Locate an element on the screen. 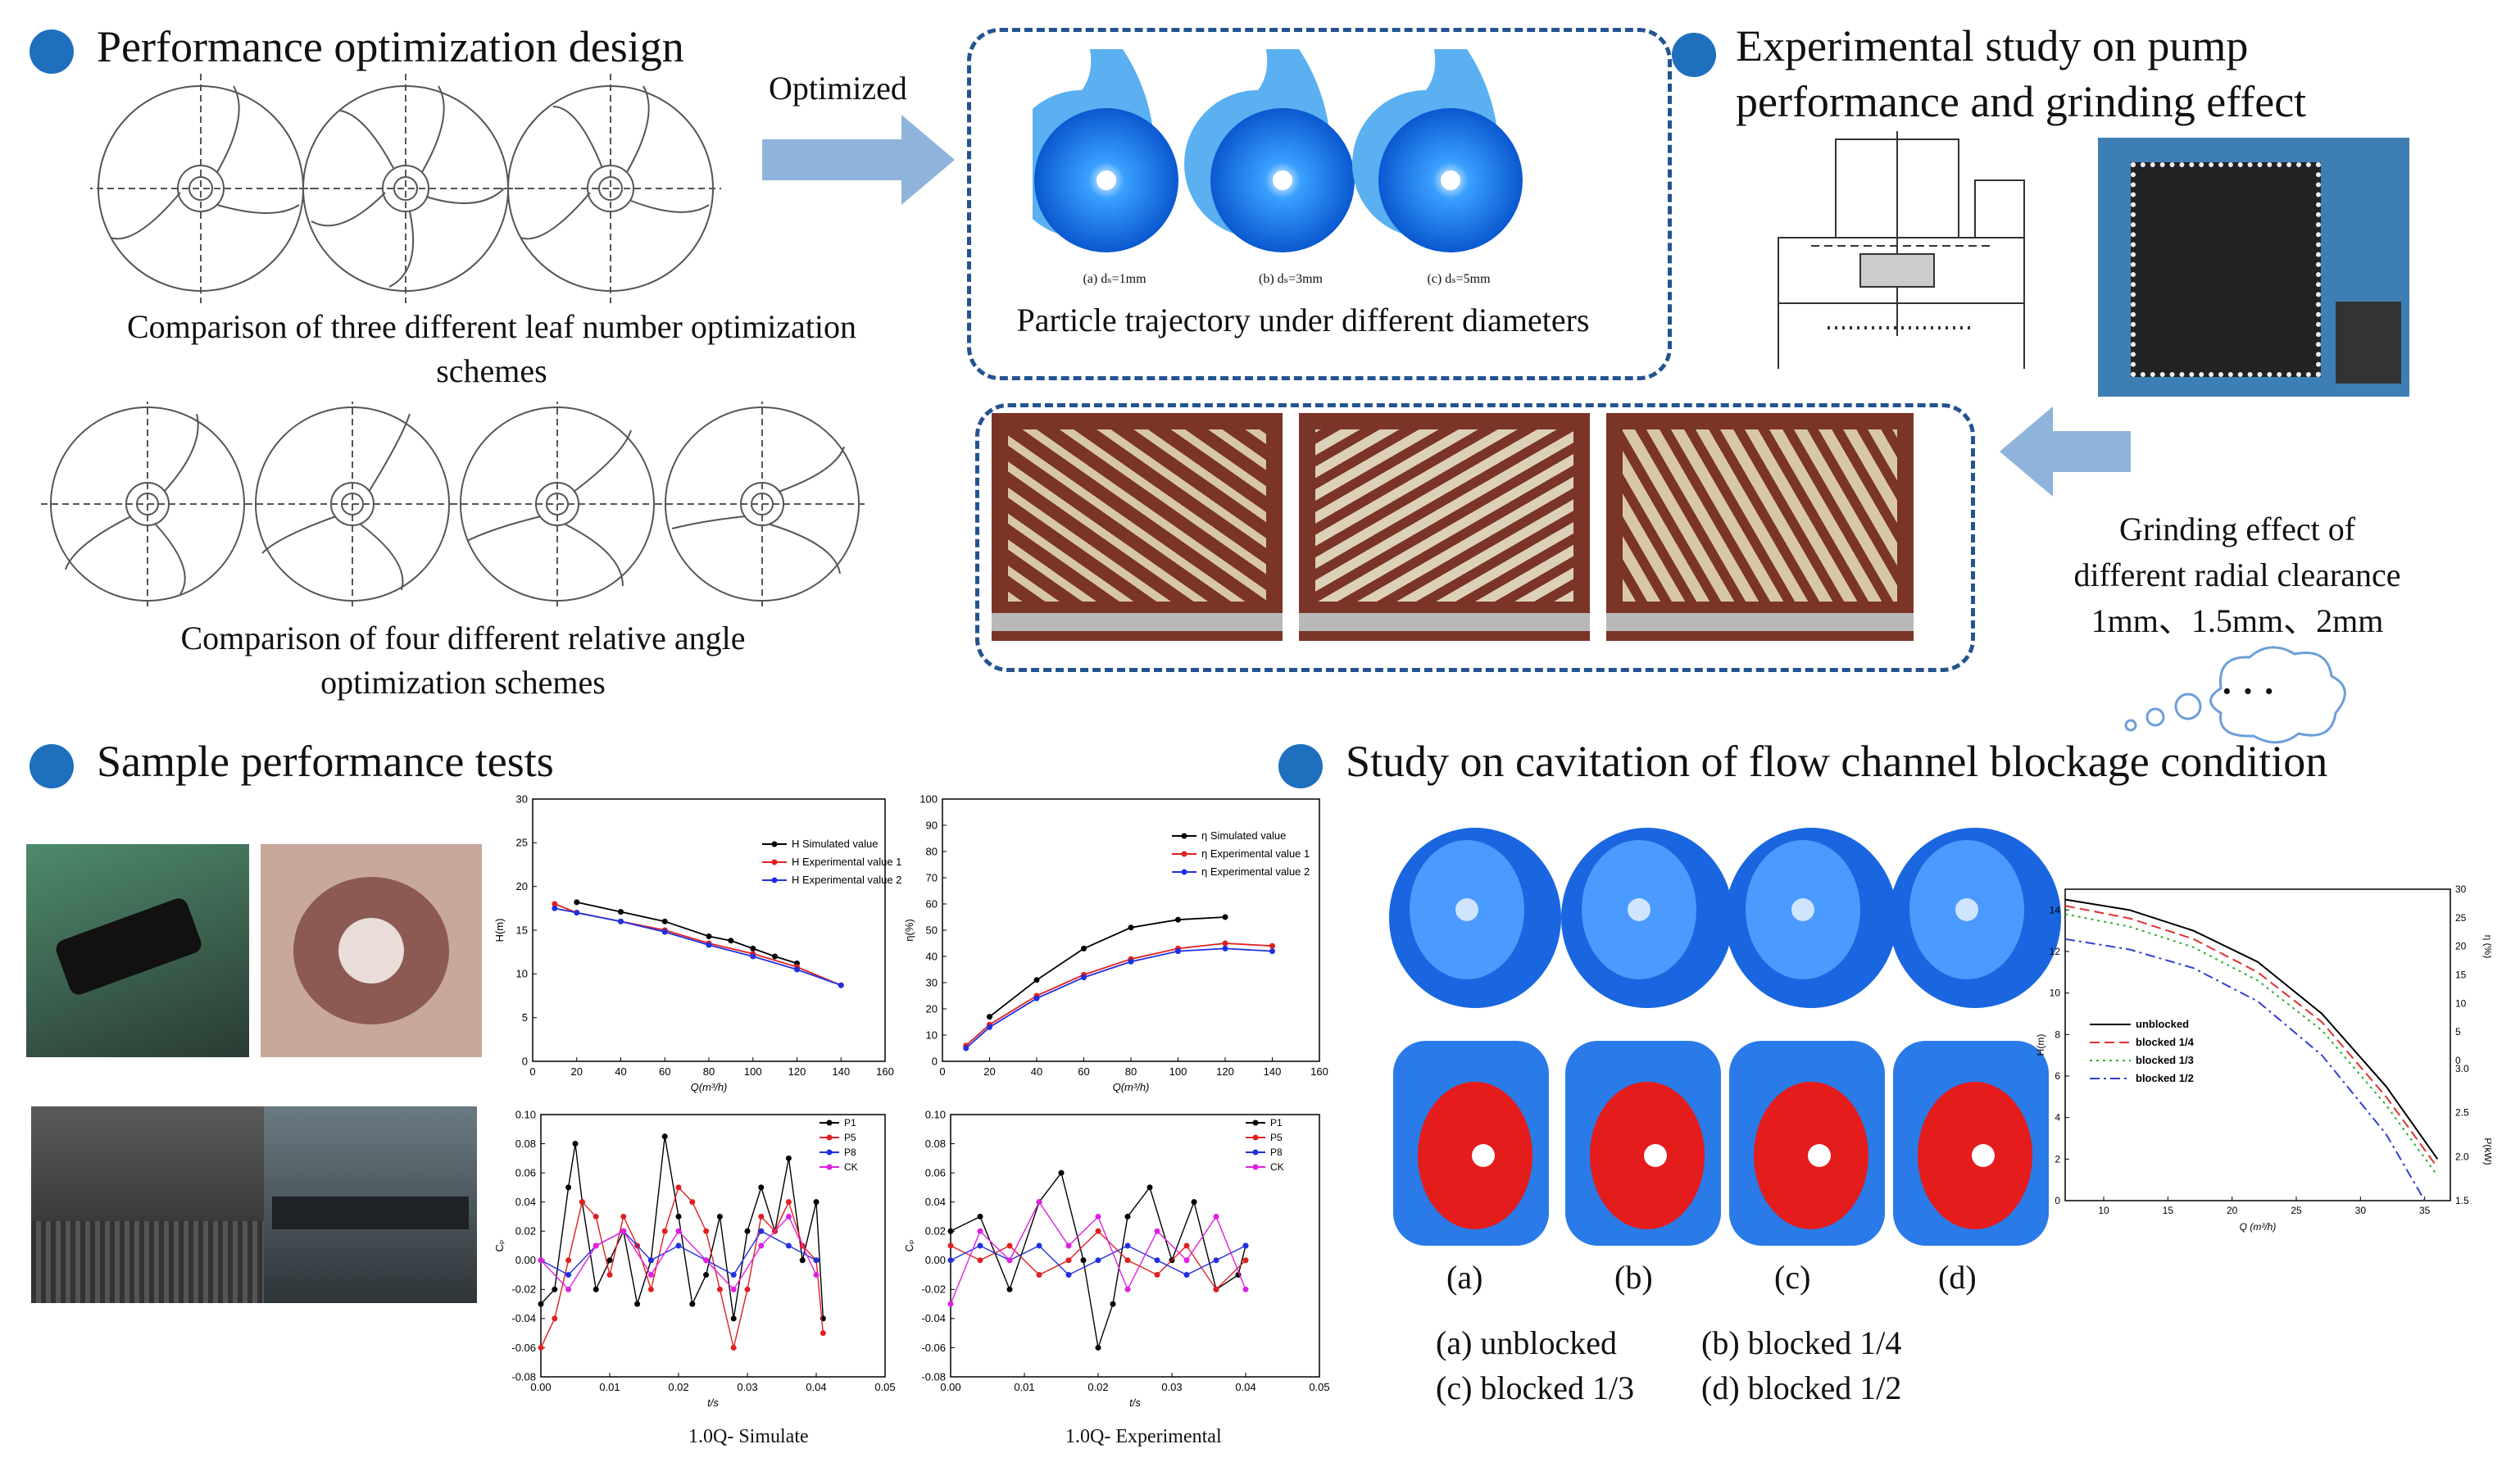 This screenshot has width=2520, height=1476. right-tick-label-eta: 0 is located at coordinates (2458, 1060).